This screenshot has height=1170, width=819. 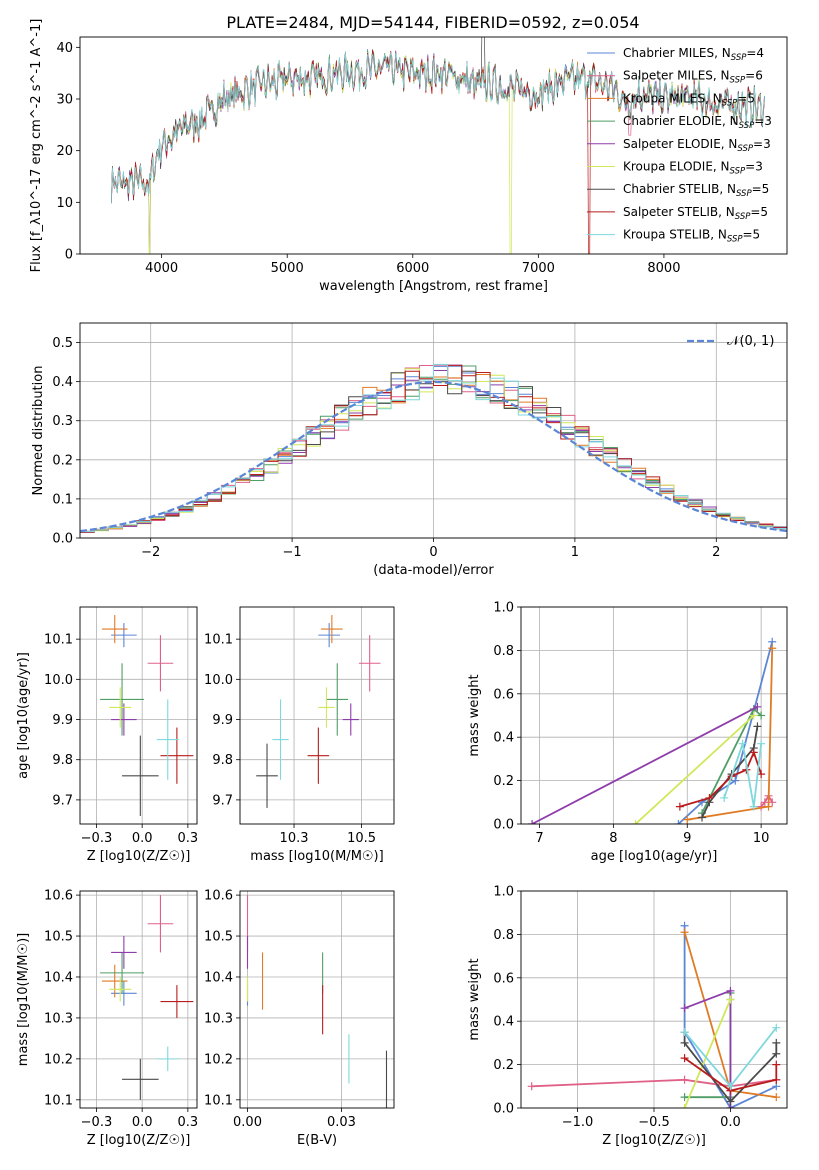 What do you see at coordinates (218, 1059) in the screenshot?
I see `y-tick-label: 10.2` at bounding box center [218, 1059].